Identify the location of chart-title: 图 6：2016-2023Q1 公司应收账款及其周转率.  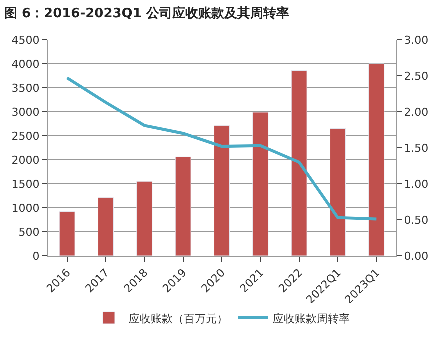
(147, 14).